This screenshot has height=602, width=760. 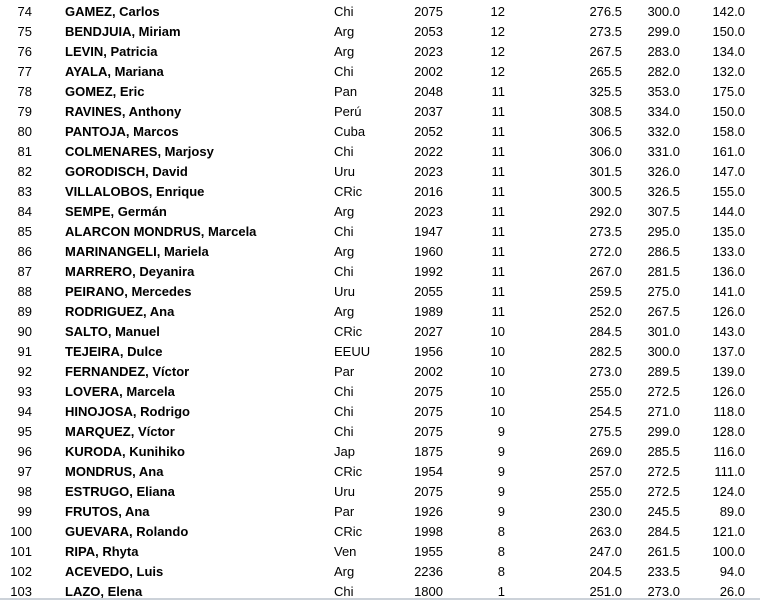 What do you see at coordinates (663, 391) in the screenshot?
I see `tiebreak2-cell: 272.5` at bounding box center [663, 391].